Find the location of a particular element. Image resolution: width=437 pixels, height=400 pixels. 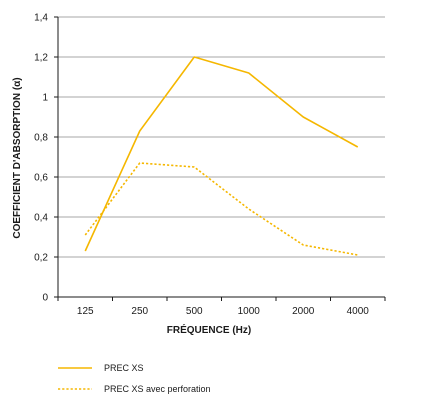

y-axis-title: COEFFICIENT D'ABSORPTION (α) is located at coordinates (17, 157).